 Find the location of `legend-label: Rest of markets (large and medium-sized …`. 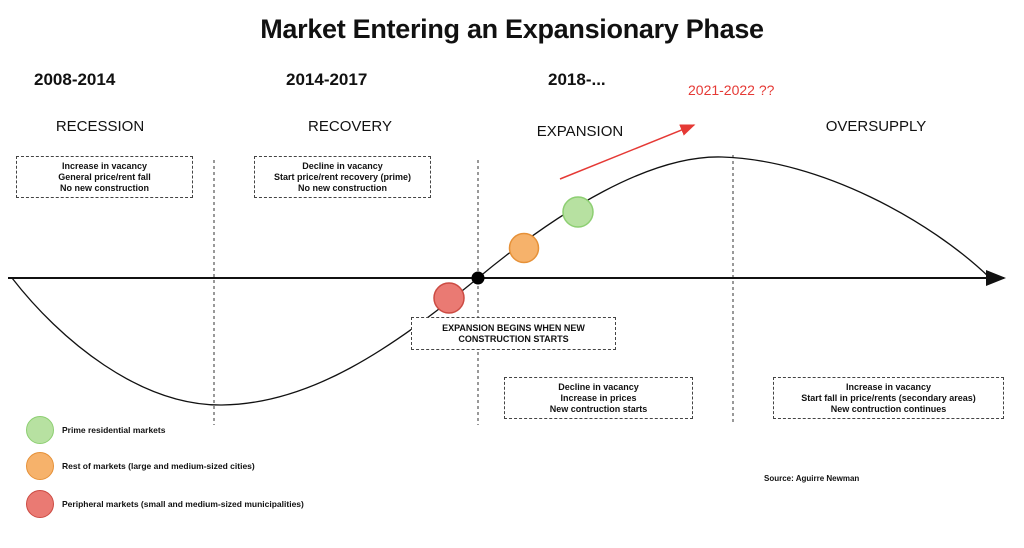

legend-label: Rest of markets (large and medium-sized … is located at coordinates (158, 466).